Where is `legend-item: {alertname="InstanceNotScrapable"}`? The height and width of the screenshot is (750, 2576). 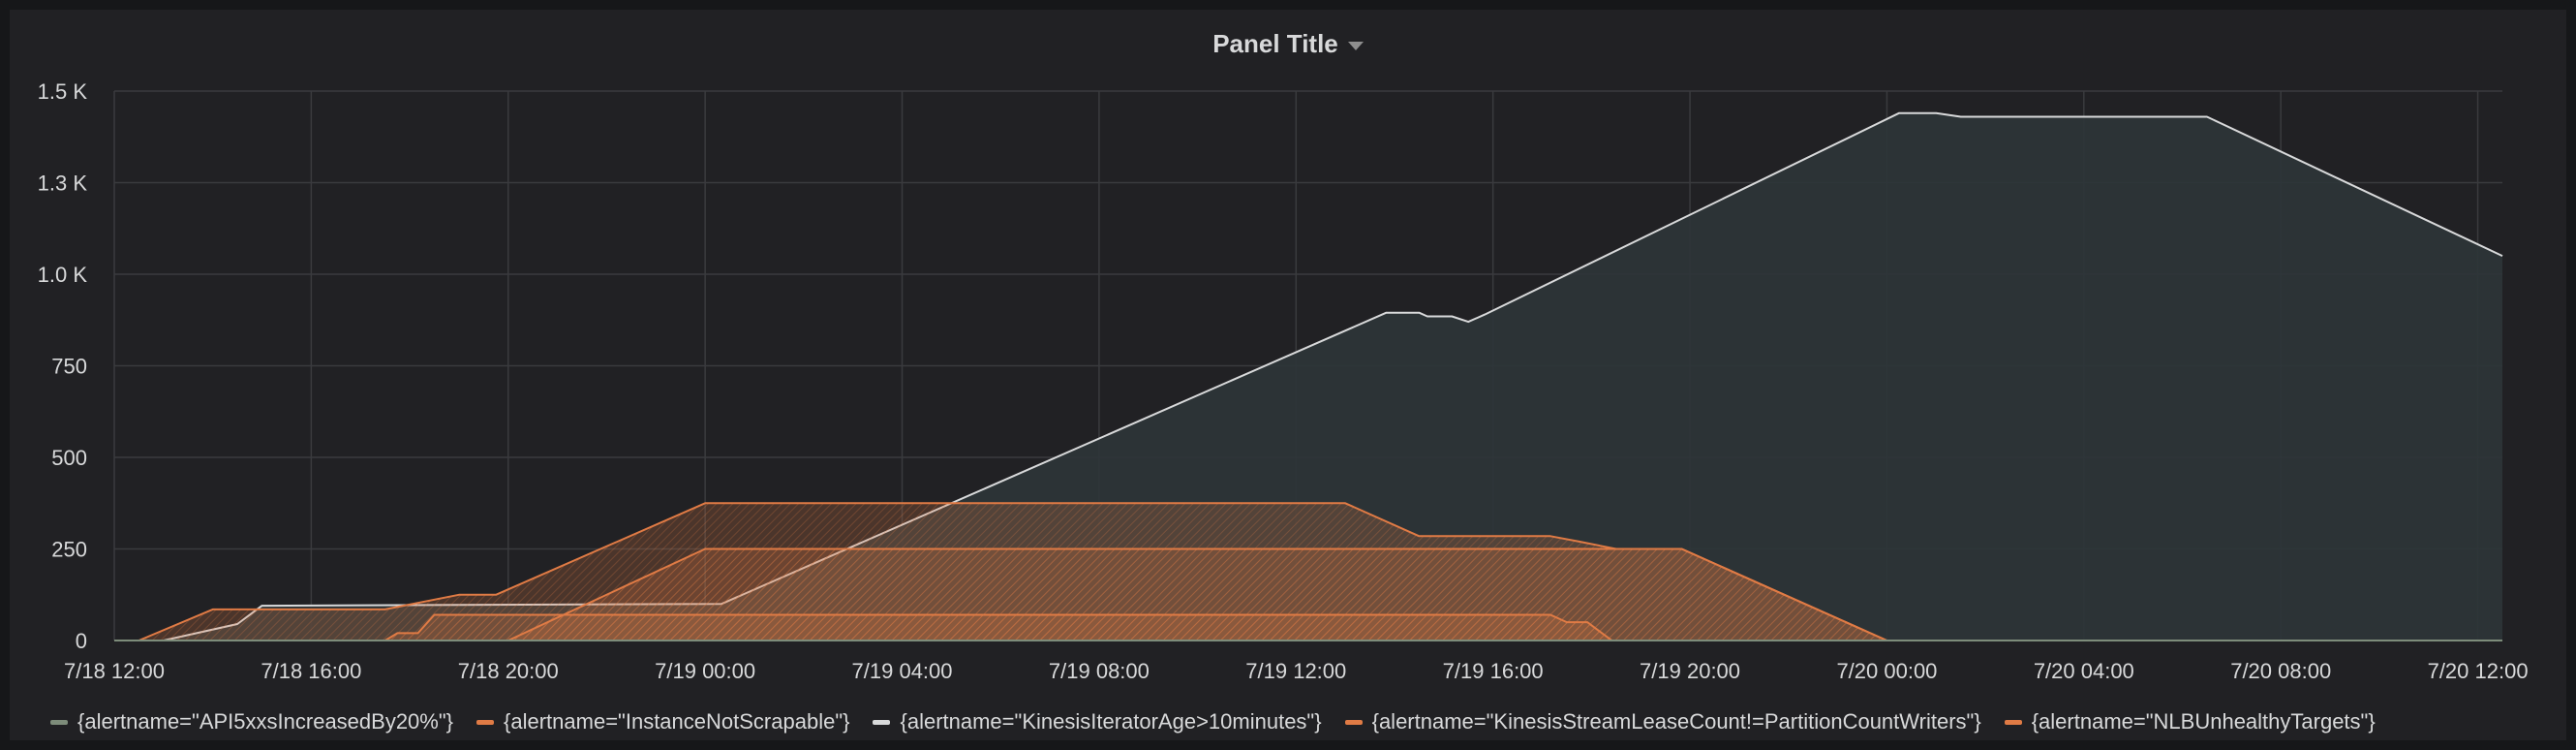 legend-item: {alertname="InstanceNotScrapable"} is located at coordinates (662, 721).